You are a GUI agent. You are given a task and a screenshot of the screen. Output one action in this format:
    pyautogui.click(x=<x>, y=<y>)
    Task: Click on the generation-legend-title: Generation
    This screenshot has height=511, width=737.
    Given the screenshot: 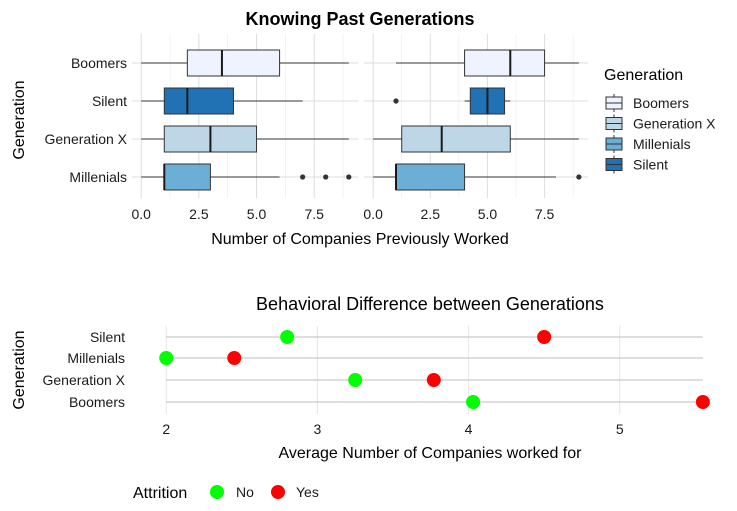 What is the action you would take?
    pyautogui.click(x=643, y=75)
    